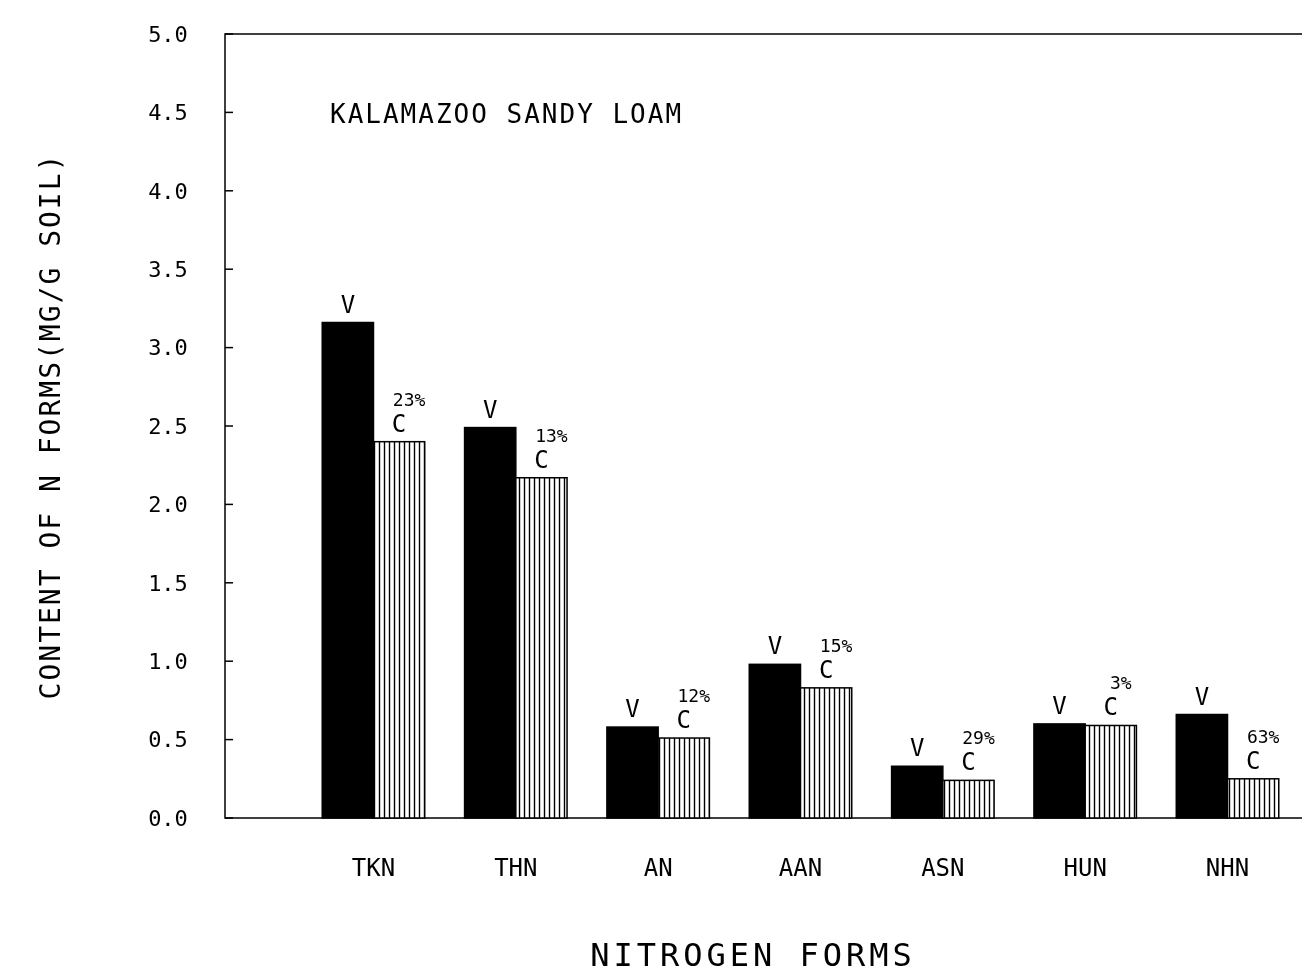 This screenshot has width=1302, height=967. Describe the element at coordinates (168, 740) in the screenshot. I see `y-tick-label: 0.5` at that location.